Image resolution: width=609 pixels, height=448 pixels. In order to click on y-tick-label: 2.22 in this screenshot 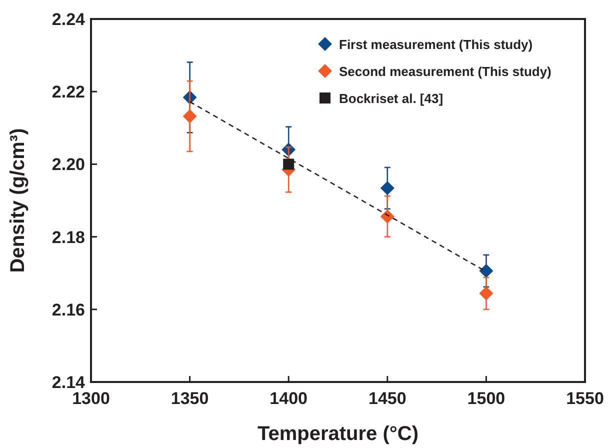, I will do `click(68, 92)`.